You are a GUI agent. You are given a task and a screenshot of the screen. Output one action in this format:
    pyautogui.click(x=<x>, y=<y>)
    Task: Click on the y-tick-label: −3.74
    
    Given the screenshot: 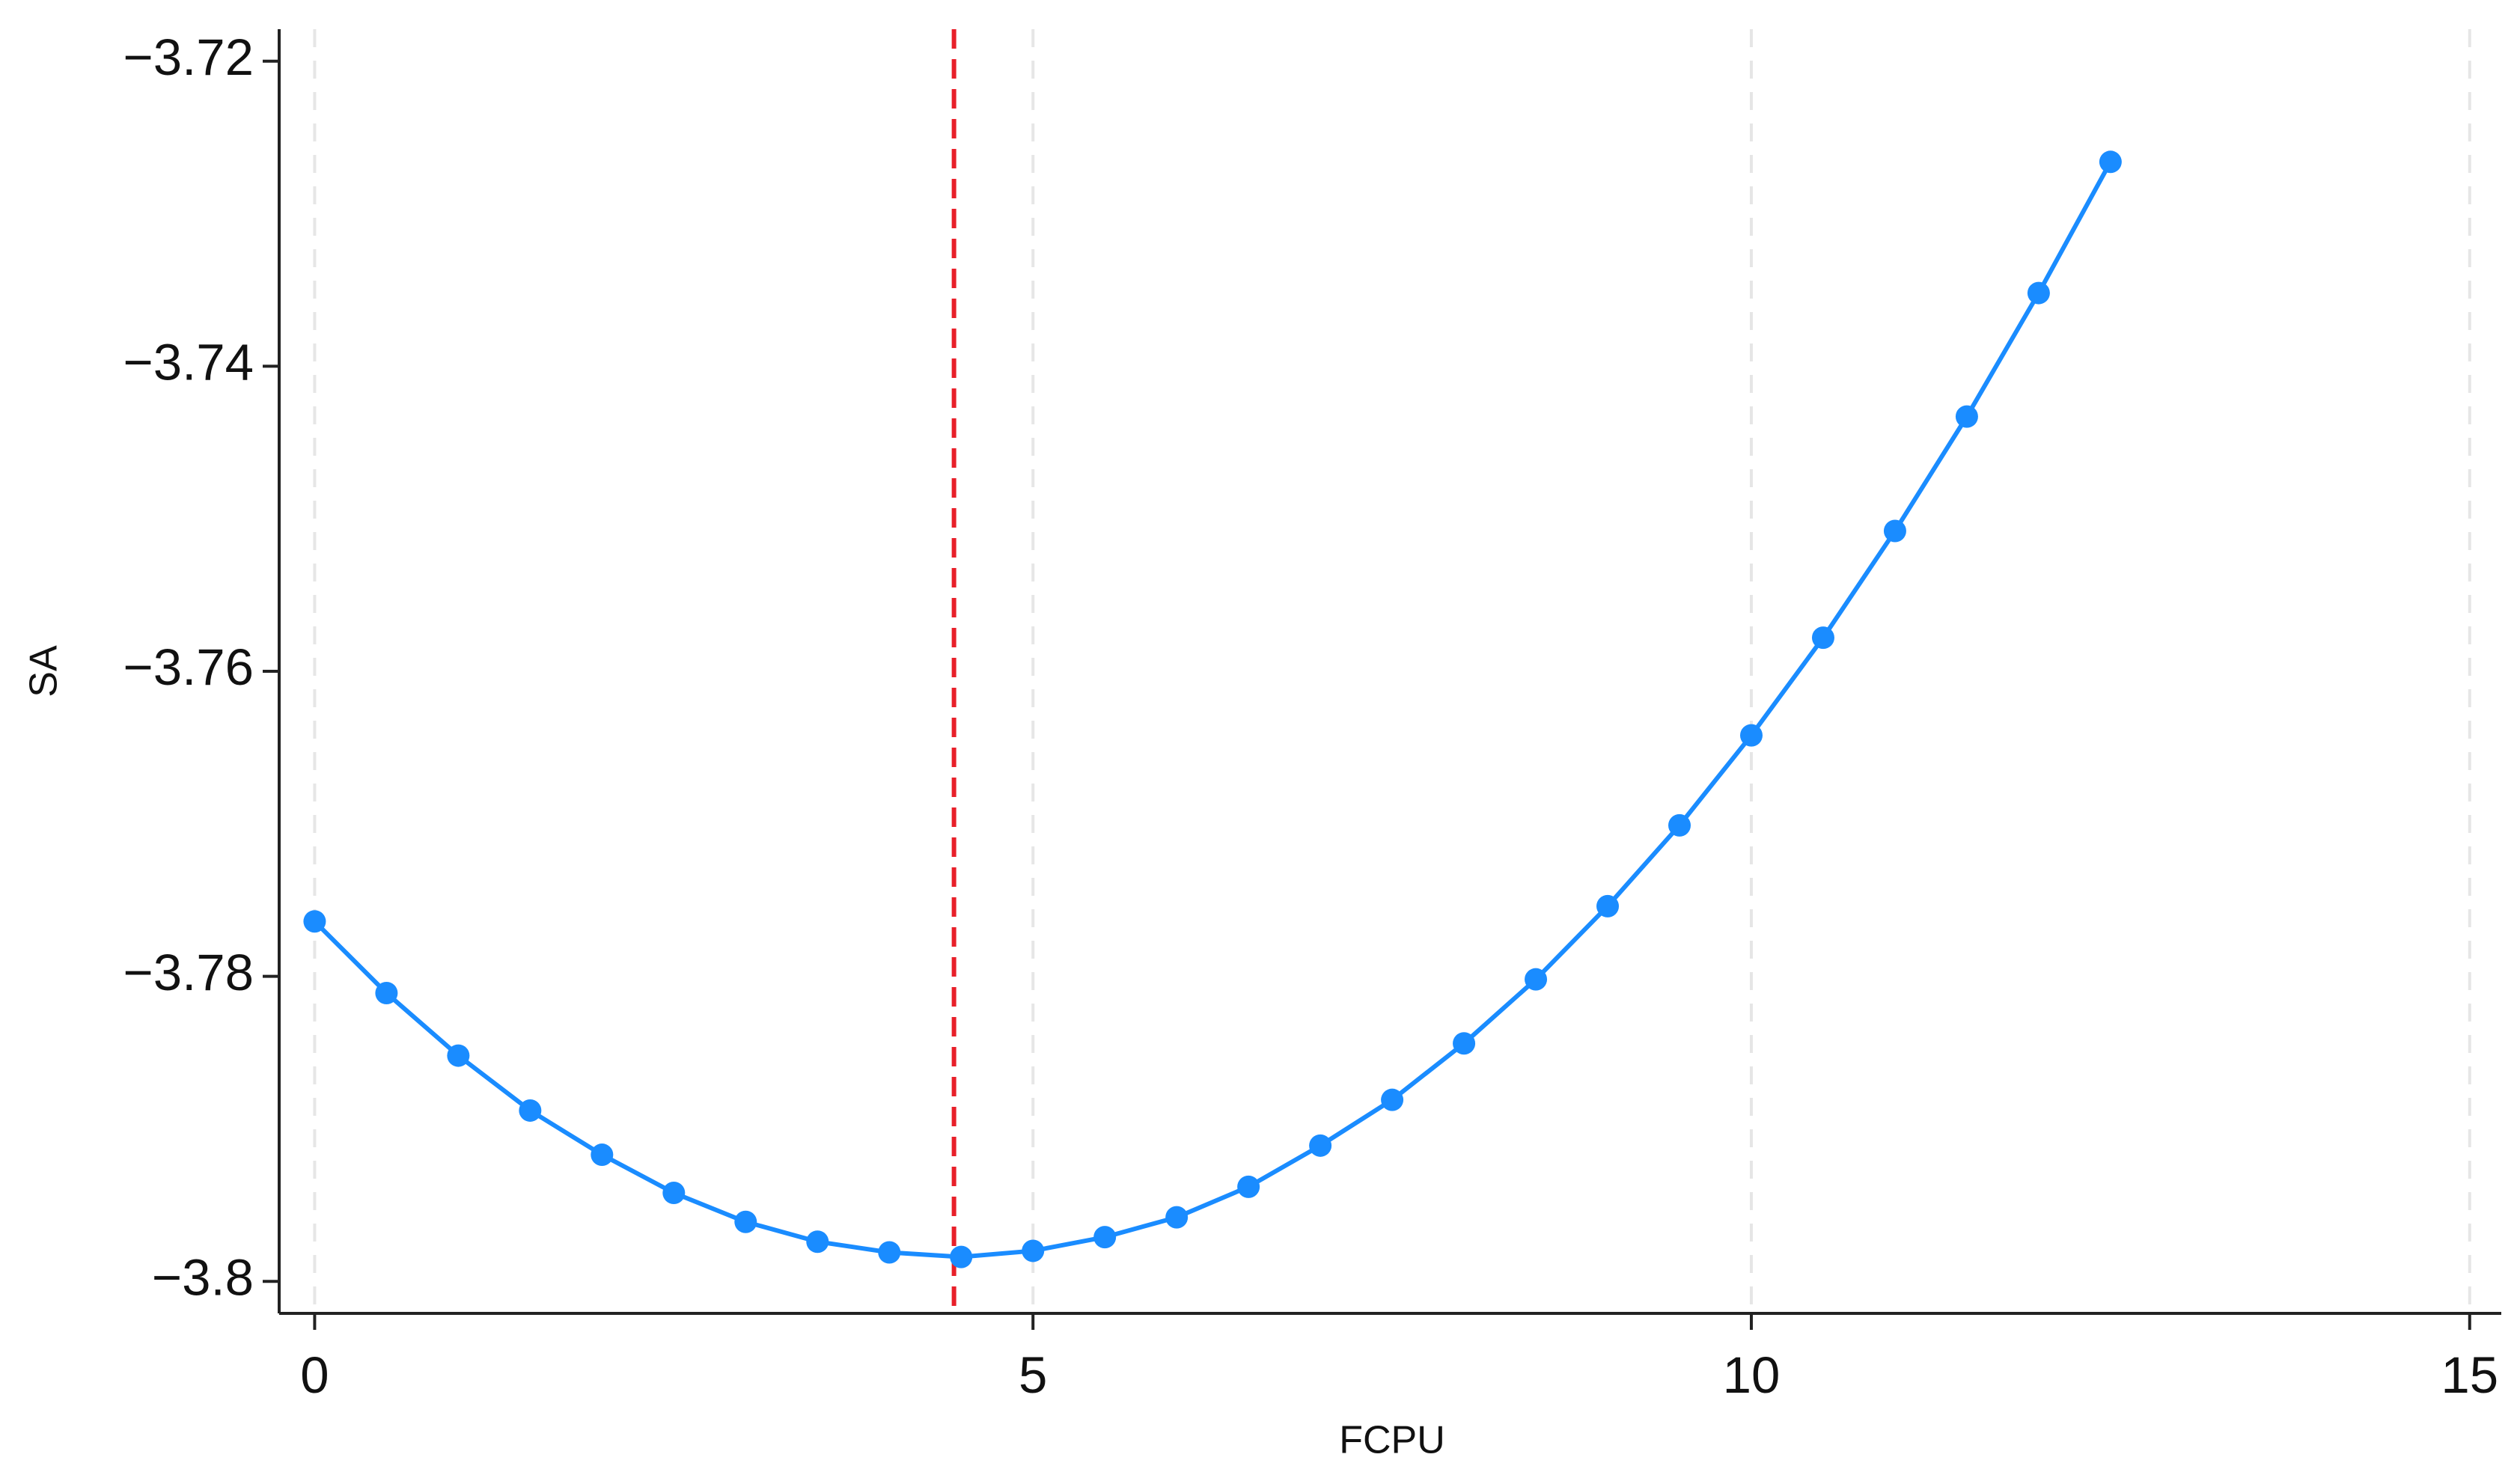 What is the action you would take?
    pyautogui.click(x=188, y=362)
    